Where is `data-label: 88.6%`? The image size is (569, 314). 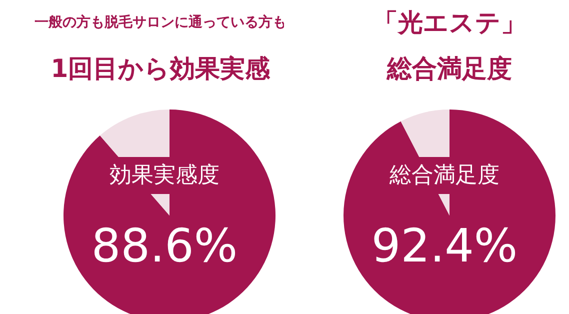
data-label: 88.6% is located at coordinates (164, 245).